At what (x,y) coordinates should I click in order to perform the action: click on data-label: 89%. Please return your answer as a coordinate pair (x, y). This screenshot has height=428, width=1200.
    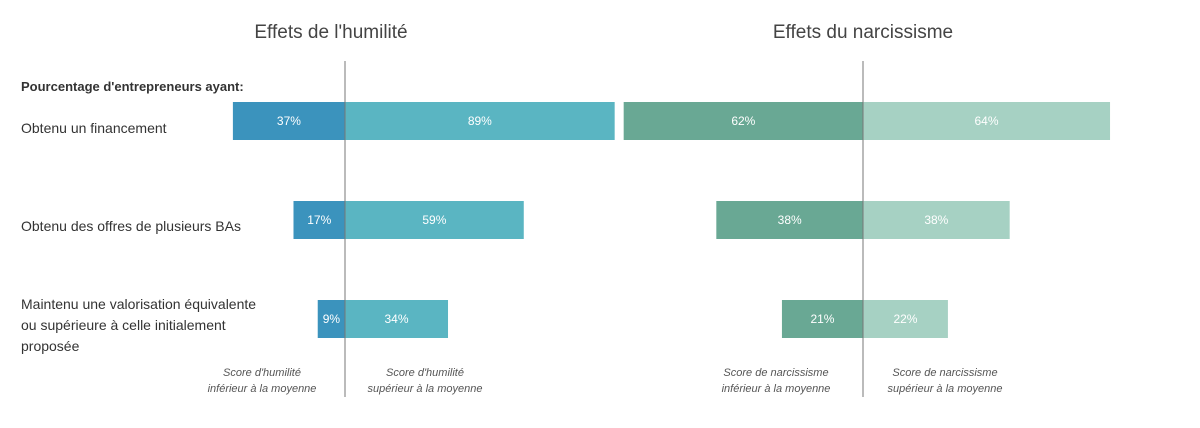
    Looking at the image, I should click on (480, 121).